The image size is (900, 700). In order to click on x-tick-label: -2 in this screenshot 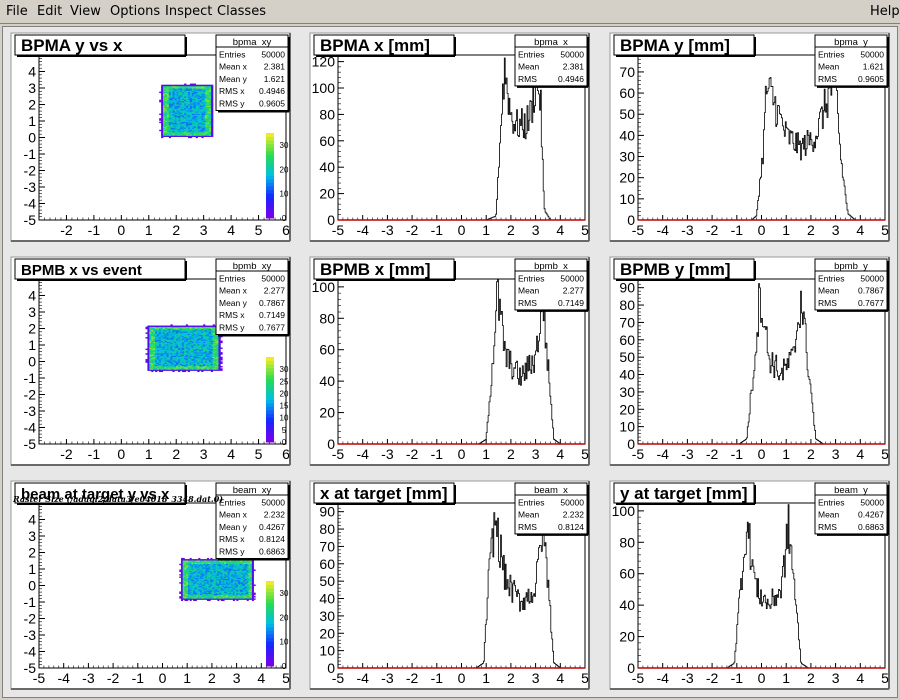, I will do `click(113, 678)`.